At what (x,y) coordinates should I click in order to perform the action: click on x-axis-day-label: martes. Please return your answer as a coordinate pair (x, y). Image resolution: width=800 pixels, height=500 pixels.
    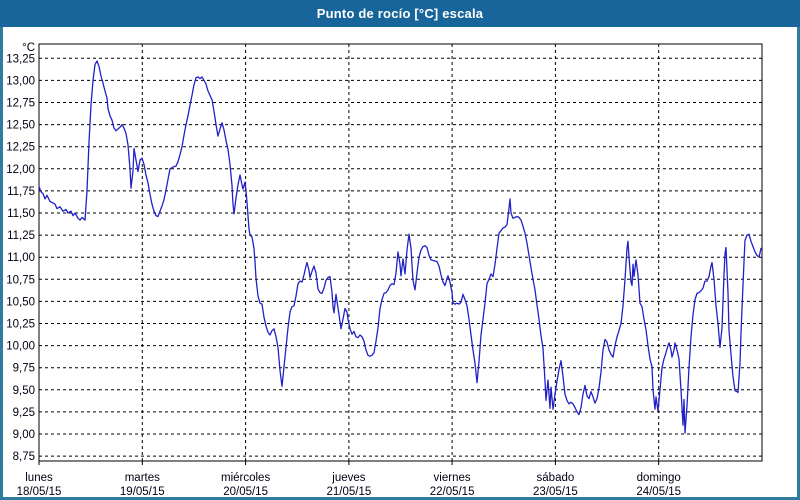
    Looking at the image, I should click on (142, 478).